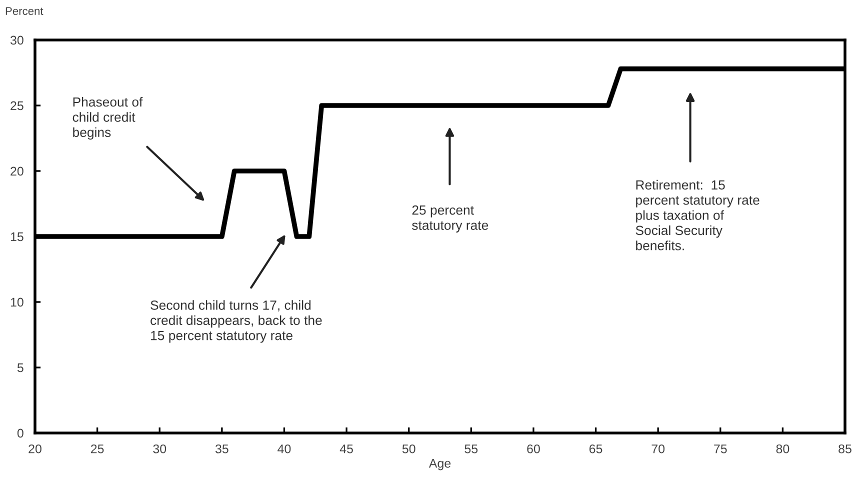 This screenshot has height=486, width=860. What do you see at coordinates (450, 219) in the screenshot?
I see `annotation: 25 percent statutory rate` at bounding box center [450, 219].